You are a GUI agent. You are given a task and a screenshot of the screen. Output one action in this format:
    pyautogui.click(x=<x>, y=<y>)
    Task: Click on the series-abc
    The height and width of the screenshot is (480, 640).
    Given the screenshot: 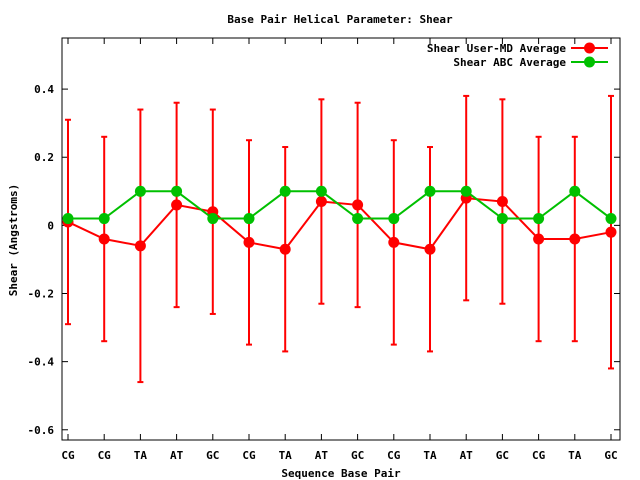 What is the action you would take?
    pyautogui.click(x=339, y=205)
    